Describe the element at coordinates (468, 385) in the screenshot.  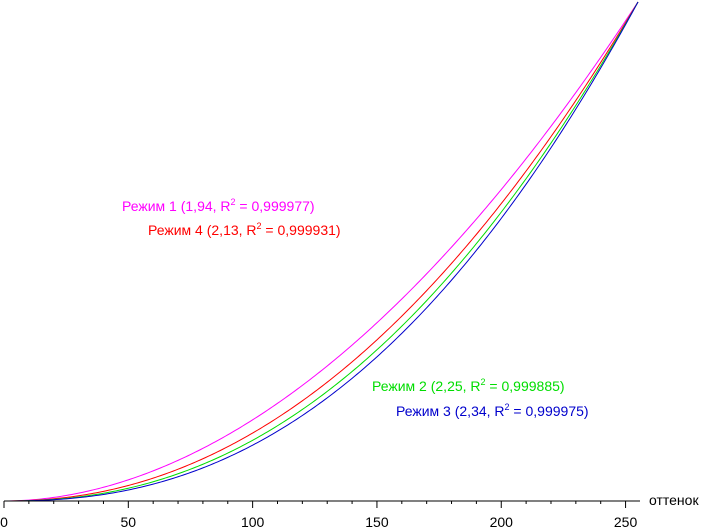
I see `series-label-mode-2: Режим 2 (2,25, R2 = 0,999885)` at that location.